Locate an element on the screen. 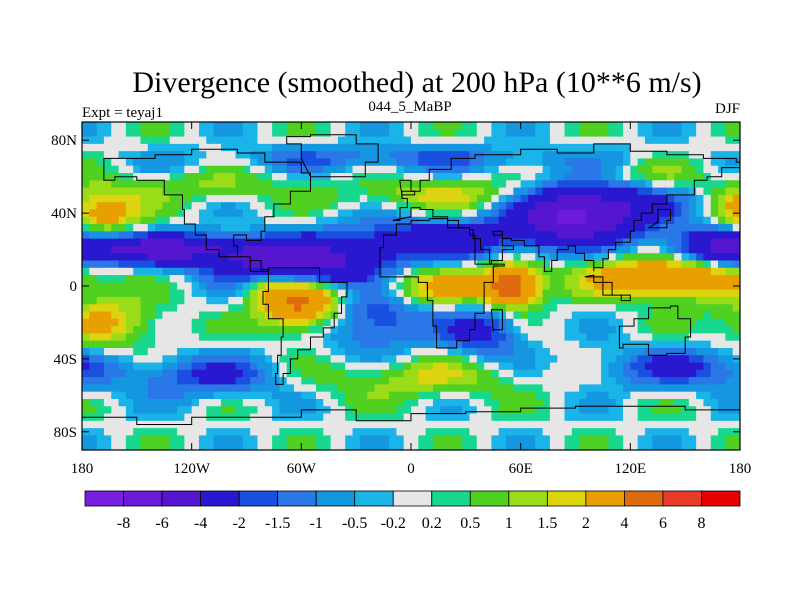 The image size is (800, 605). colorbar: -8 -6 -4 -2 -1.5 -1 -0.5 -0.2 0.2 0.5 1 1.5 2 4 6 8 is located at coordinates (412, 511).